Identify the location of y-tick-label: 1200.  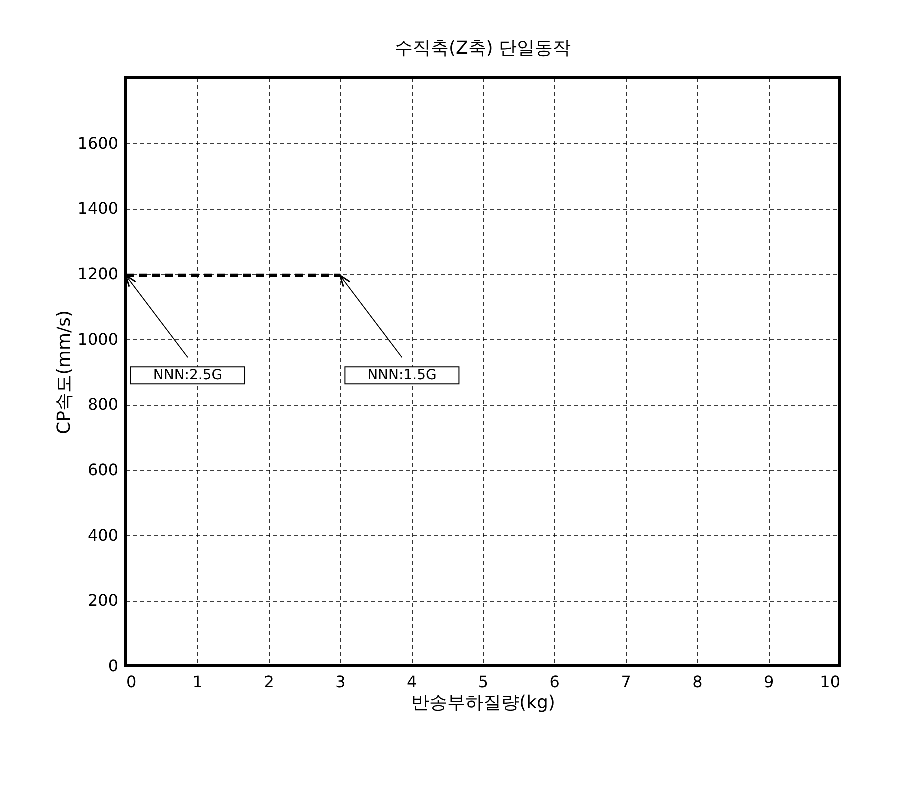
(98, 274).